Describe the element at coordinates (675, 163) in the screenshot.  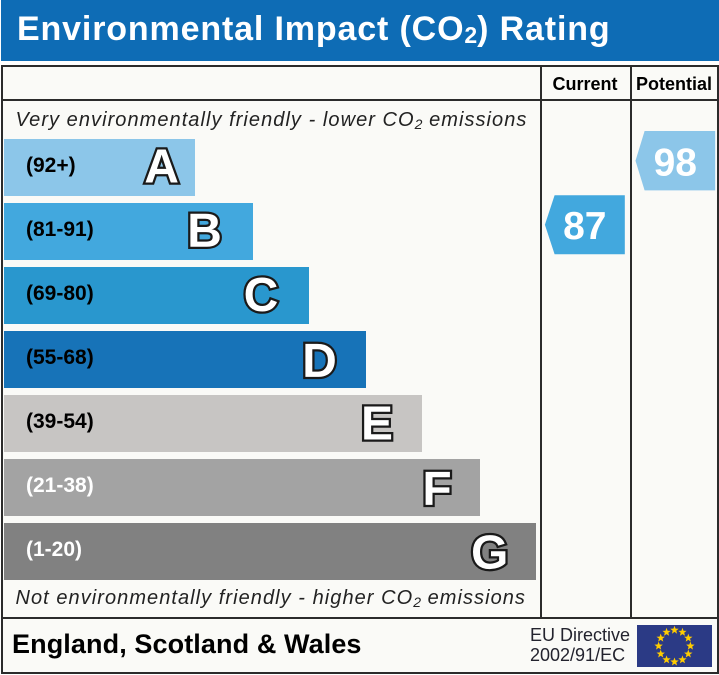
I see `svg-text: 98` at that location.